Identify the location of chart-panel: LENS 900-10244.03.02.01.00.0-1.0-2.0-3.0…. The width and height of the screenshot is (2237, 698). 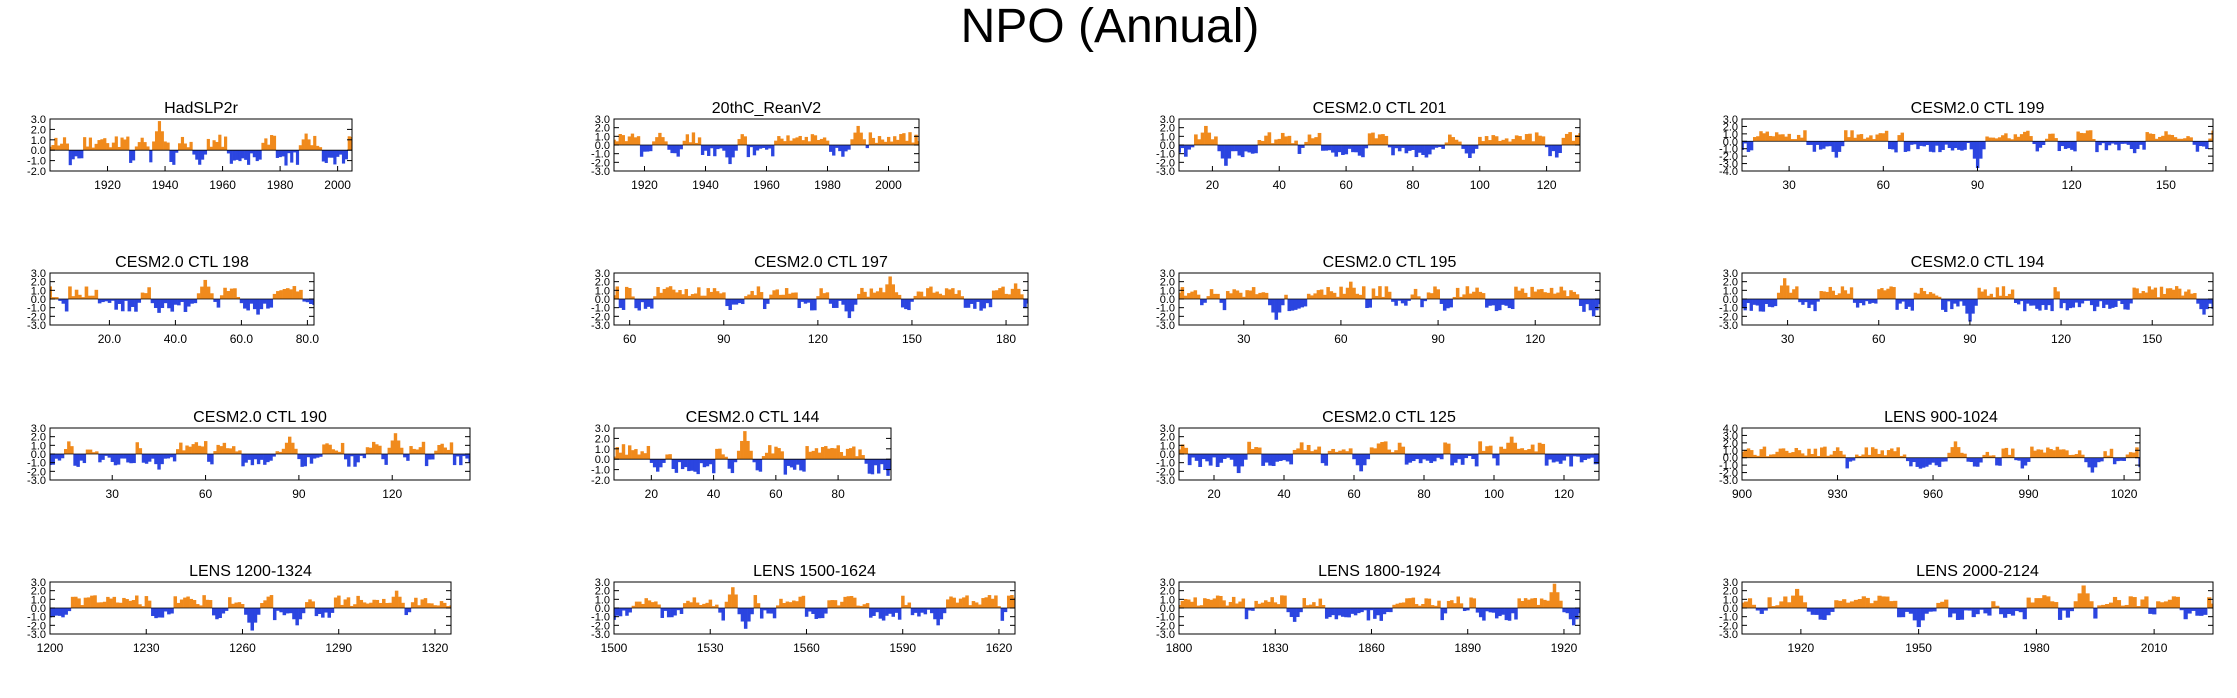
(1930, 455).